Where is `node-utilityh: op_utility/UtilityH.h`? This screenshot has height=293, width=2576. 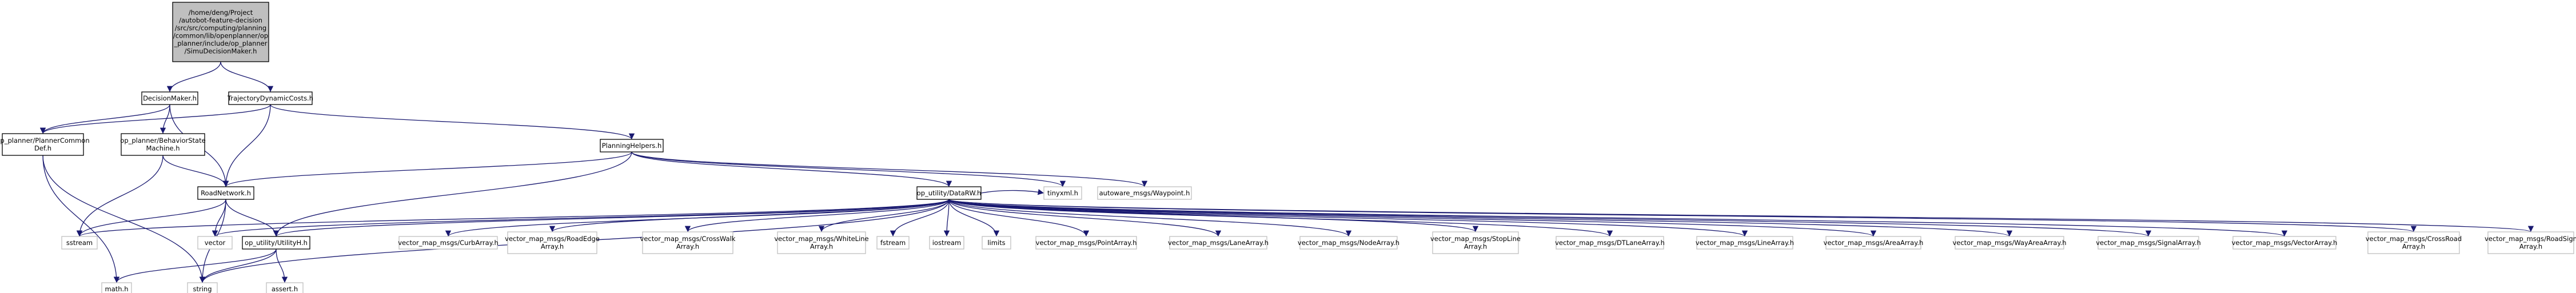
node-utilityh: op_utility/UtilityH.h is located at coordinates (276, 243).